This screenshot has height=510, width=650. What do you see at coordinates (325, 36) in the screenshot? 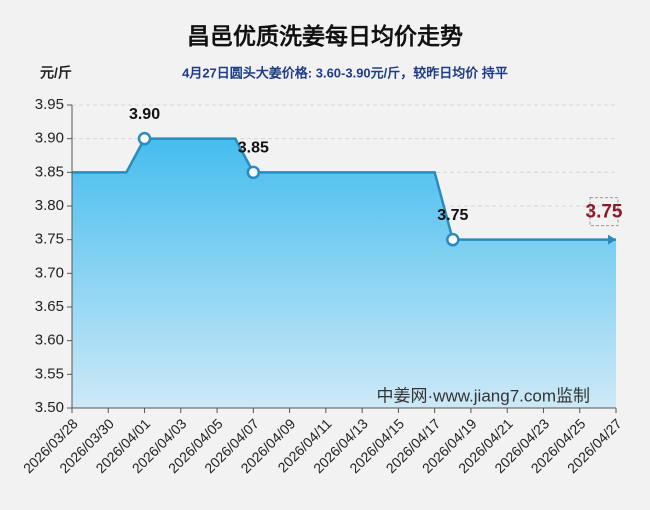
I see `chart-title: 昌邑优质洗姜每日均价走势` at bounding box center [325, 36].